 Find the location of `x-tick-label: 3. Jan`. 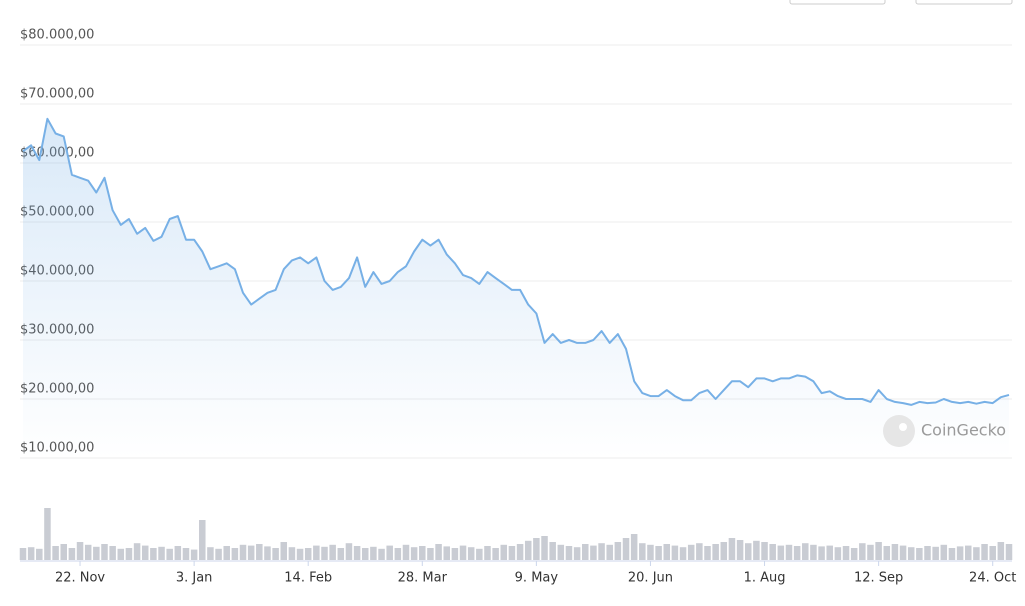

x-tick-label: 3. Jan is located at coordinates (194, 578).